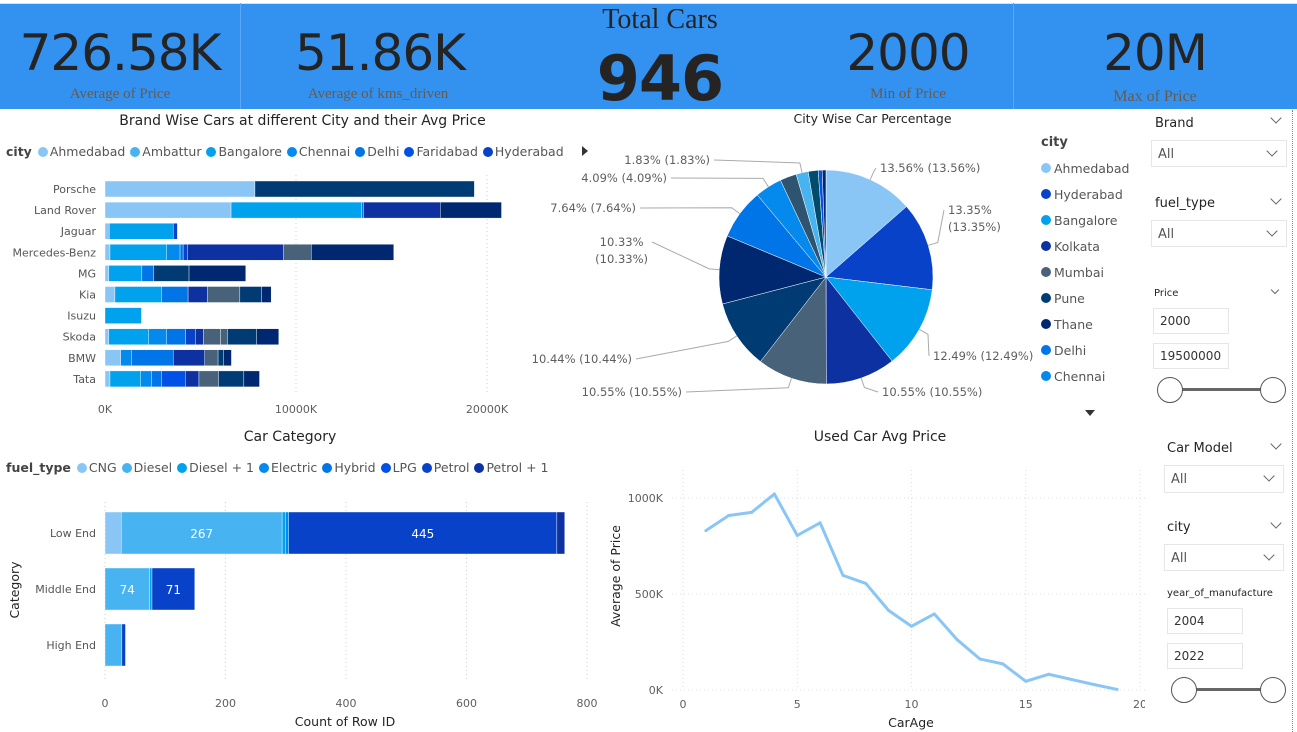 This screenshot has height=732, width=1297. Describe the element at coordinates (1230, 689) in the screenshot. I see `year-slider-track` at that location.